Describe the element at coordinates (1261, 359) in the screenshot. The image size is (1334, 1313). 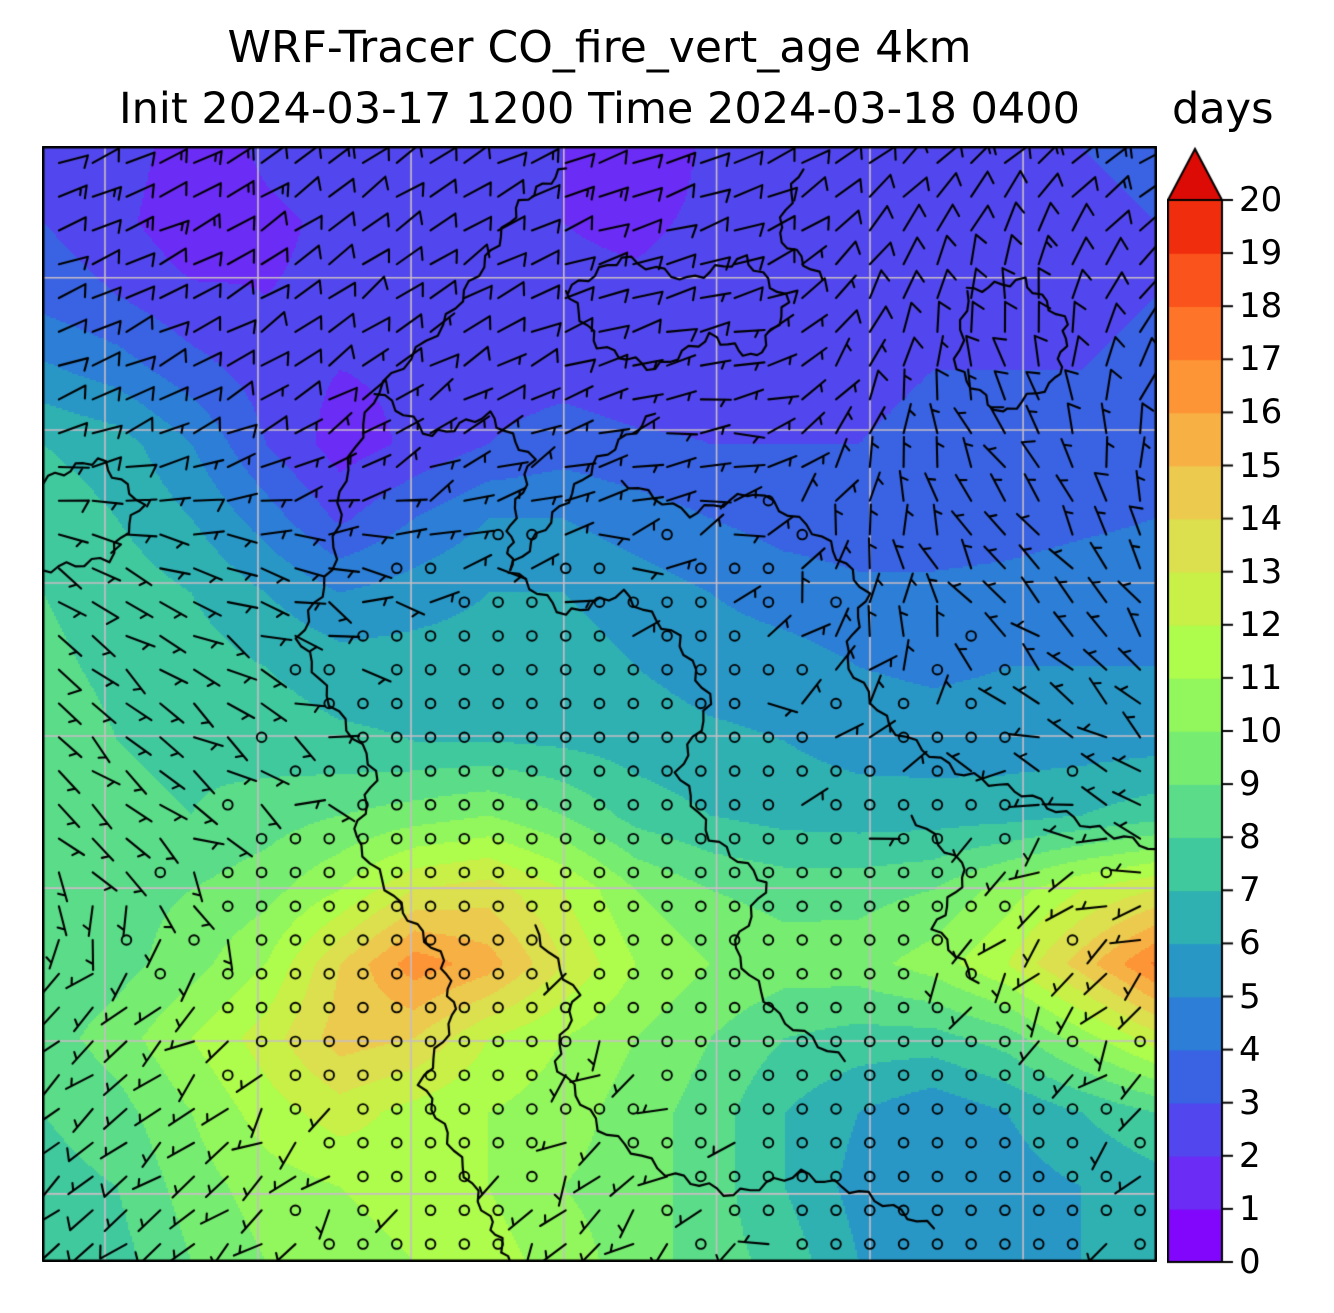
I see `colorbar-tick-label: 17` at that location.